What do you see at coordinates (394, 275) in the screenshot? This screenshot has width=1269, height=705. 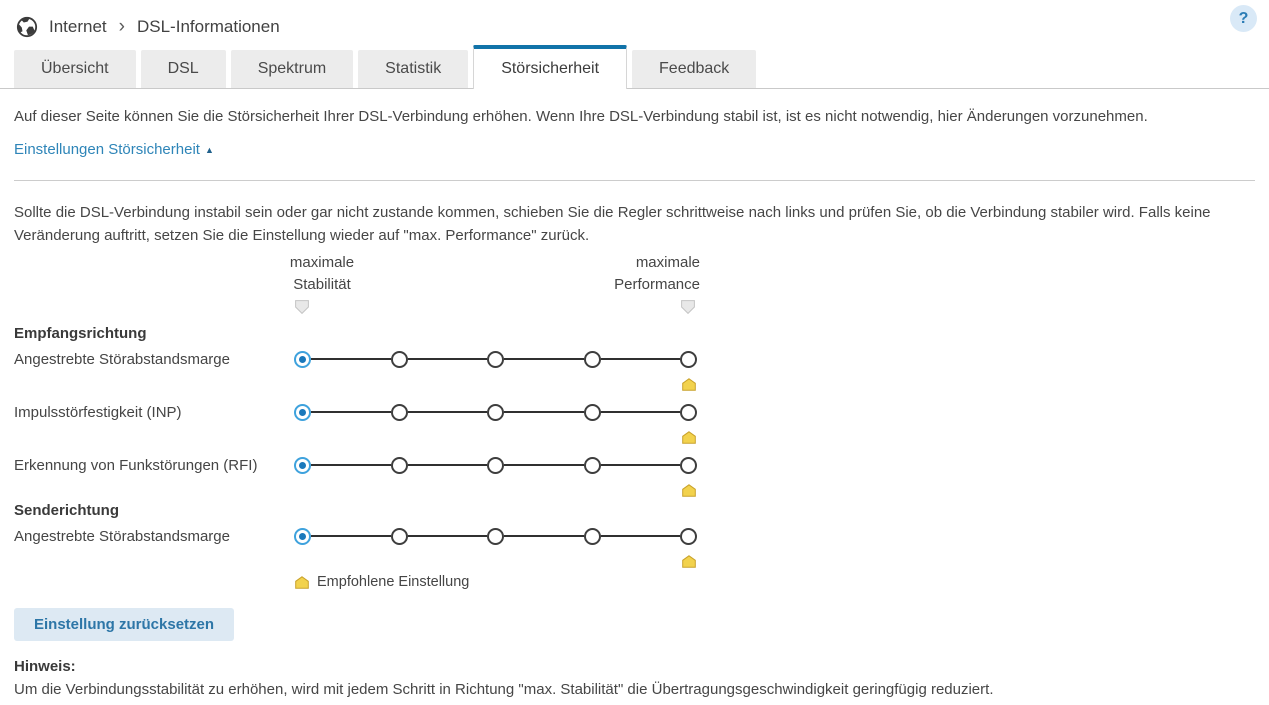 I see `column-headers: maximale Stabilität maximale Performance` at bounding box center [394, 275].